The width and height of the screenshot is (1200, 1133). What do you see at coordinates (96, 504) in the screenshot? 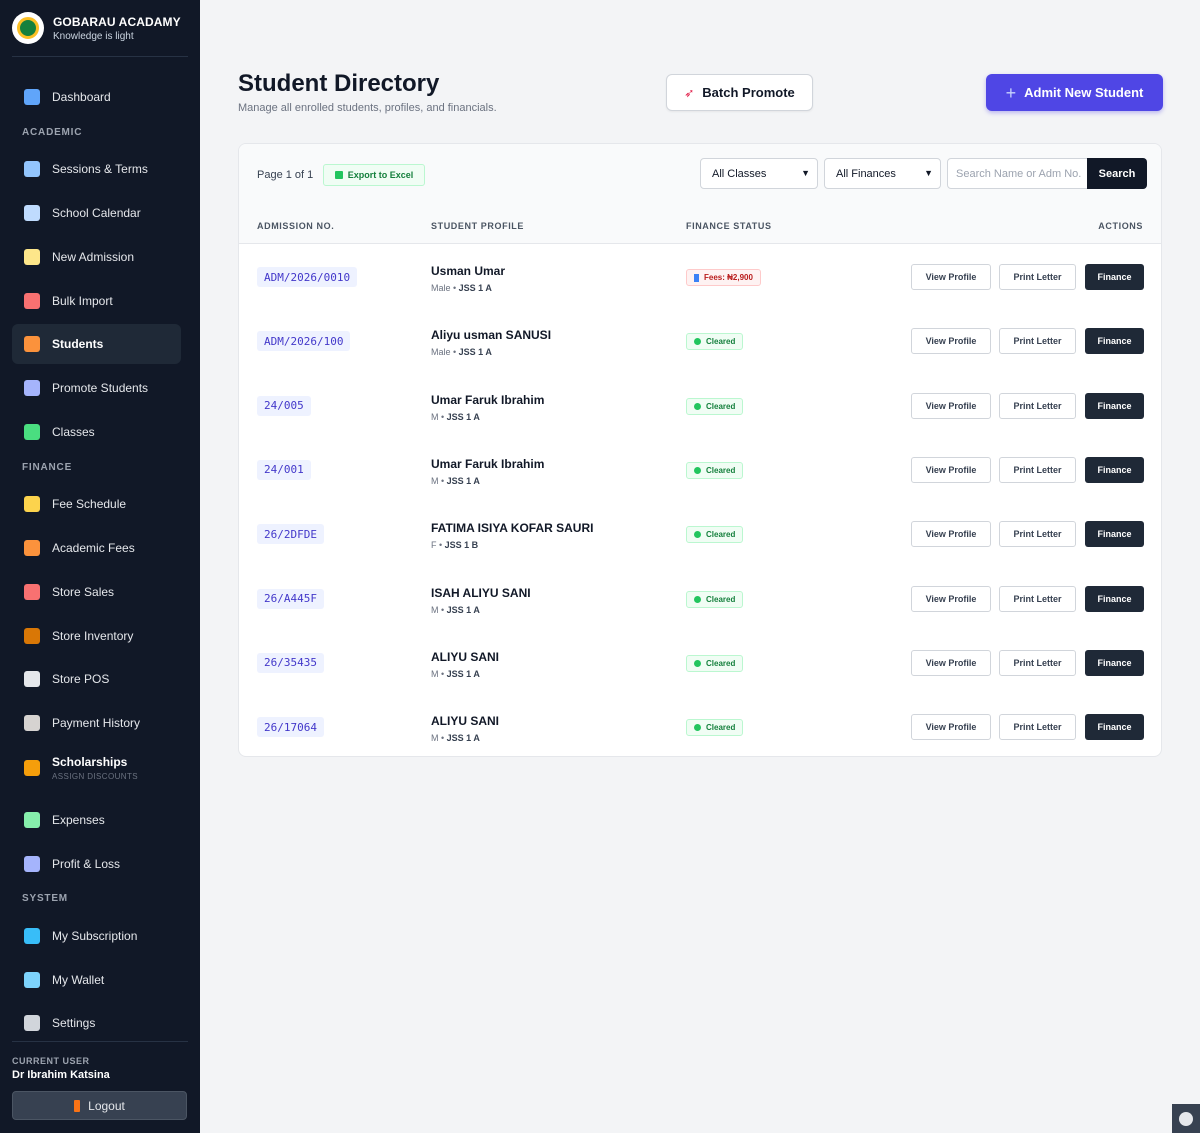
I see `sidebar-item-fee-schedule: Fee Schedule` at bounding box center [96, 504].